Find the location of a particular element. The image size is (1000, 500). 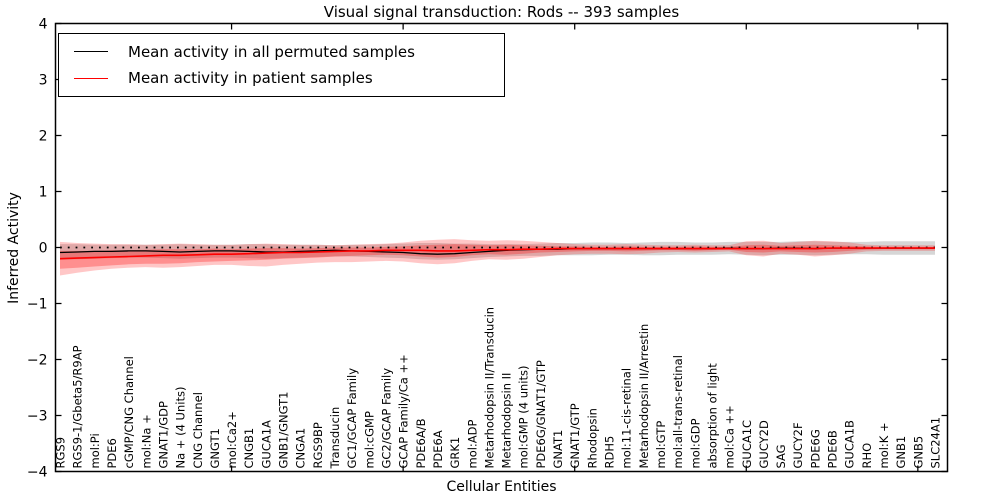

x-tick-label: Transducin is located at coordinates (335, 438).